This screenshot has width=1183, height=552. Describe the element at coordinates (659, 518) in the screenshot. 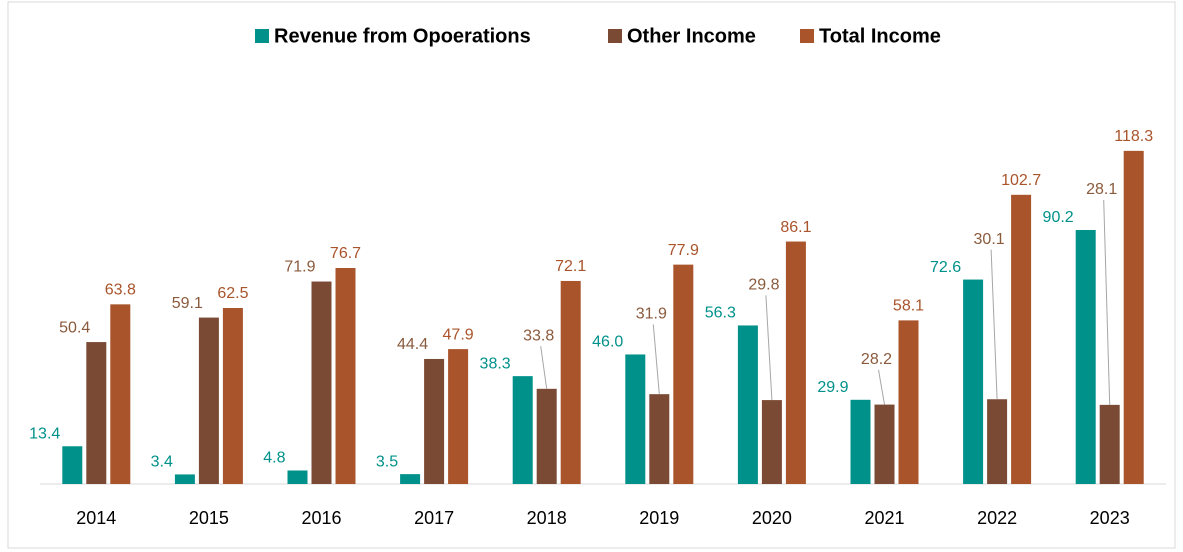

I see `x-tick-label: 2019` at that location.